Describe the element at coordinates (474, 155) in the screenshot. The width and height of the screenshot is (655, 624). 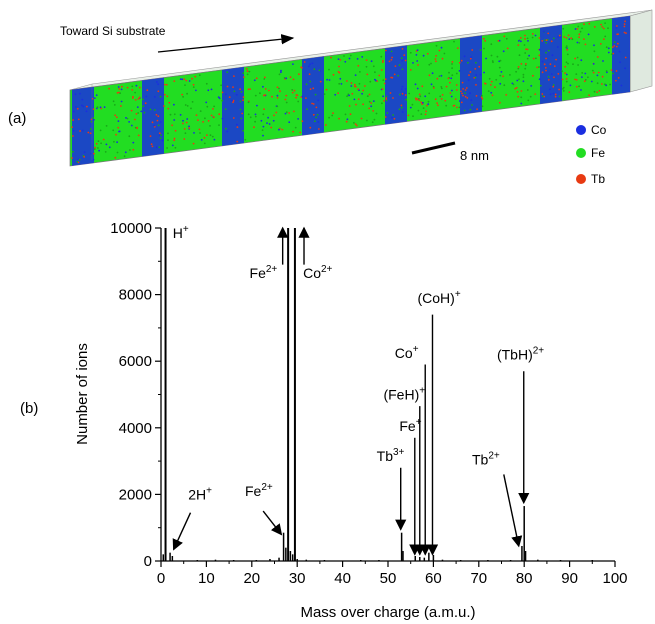
I see `scale-bar-label: 8 nm` at that location.